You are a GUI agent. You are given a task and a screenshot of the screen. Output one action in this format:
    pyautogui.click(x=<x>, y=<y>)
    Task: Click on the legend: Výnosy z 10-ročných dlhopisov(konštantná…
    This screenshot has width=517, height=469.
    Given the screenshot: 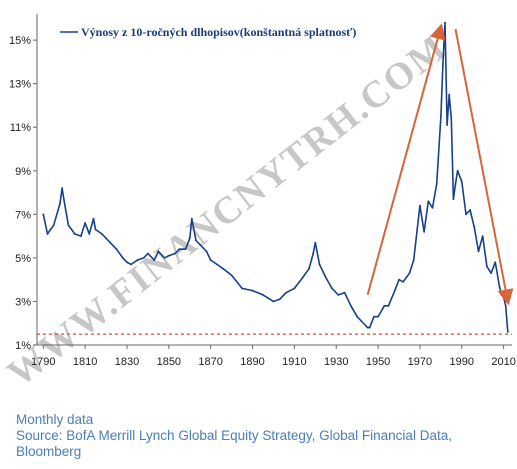 What is the action you would take?
    pyautogui.click(x=208, y=32)
    